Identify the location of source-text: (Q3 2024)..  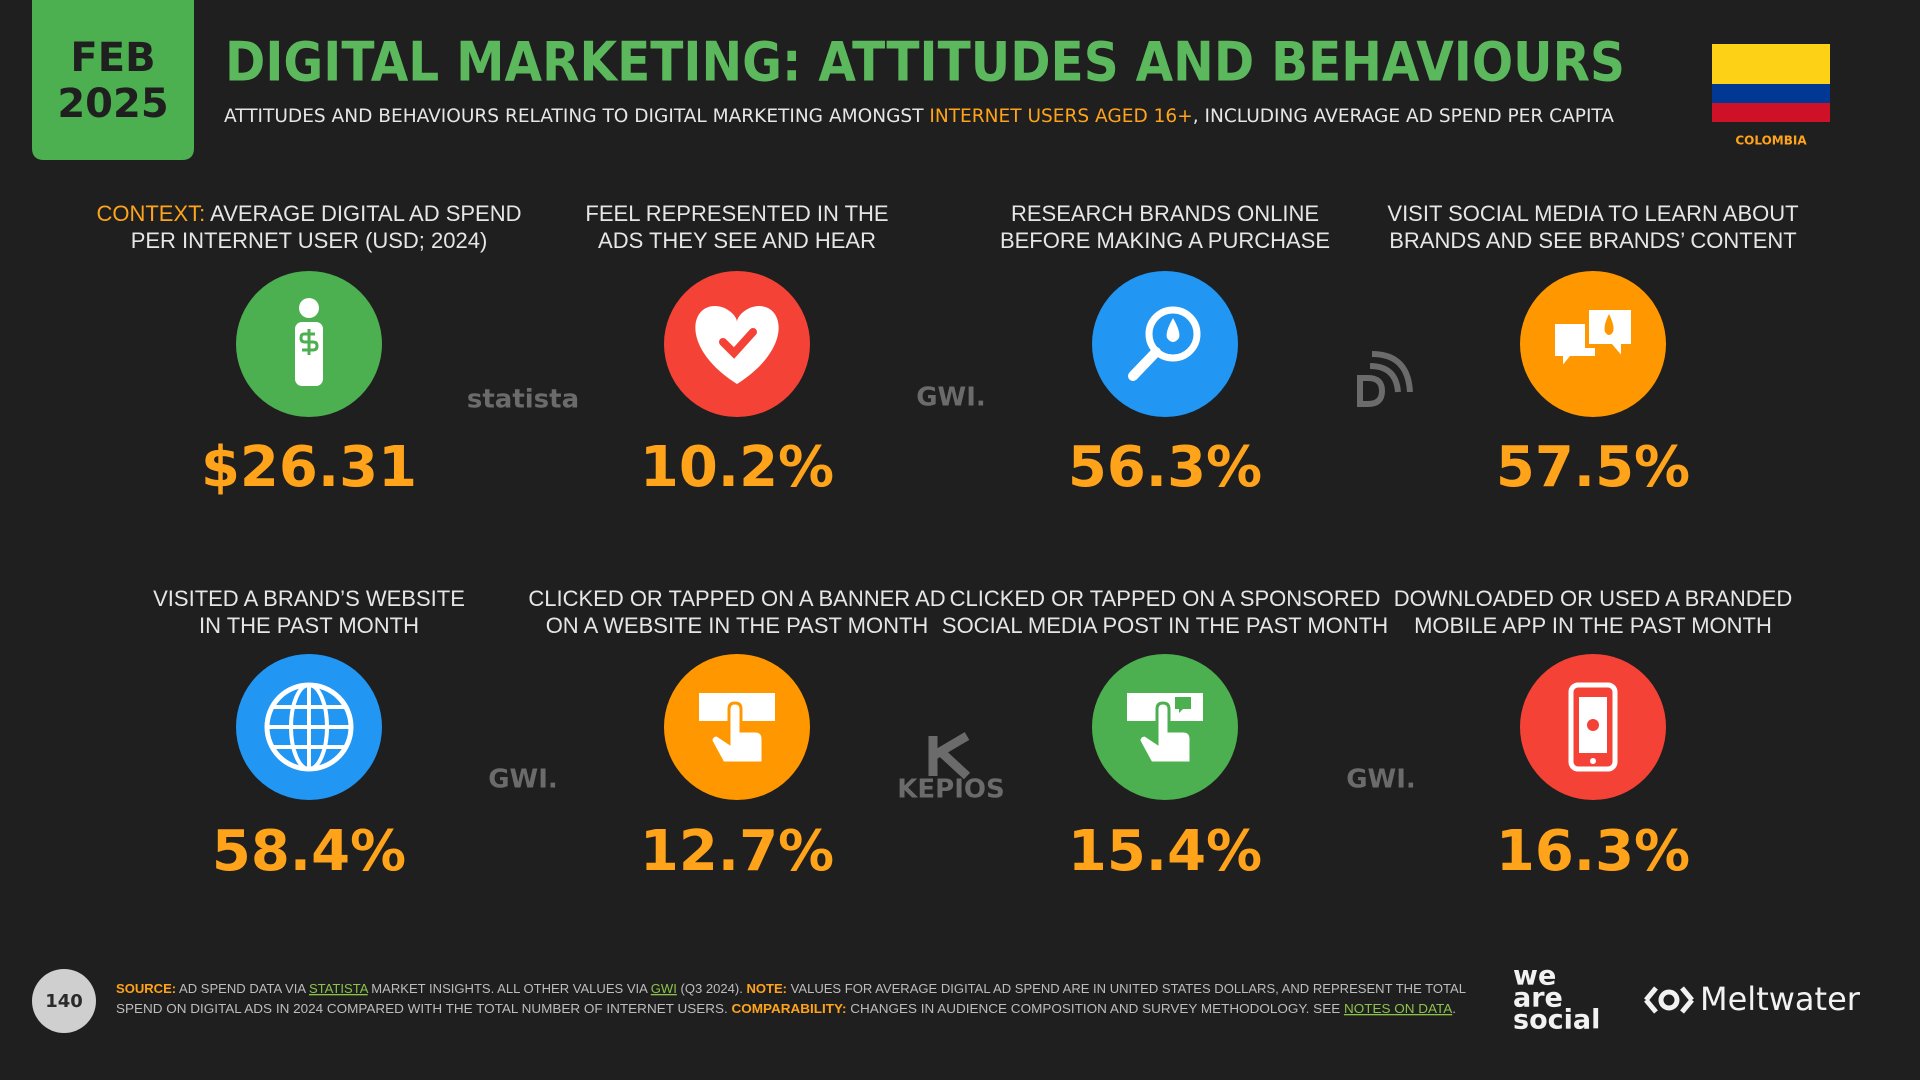
(712, 988).